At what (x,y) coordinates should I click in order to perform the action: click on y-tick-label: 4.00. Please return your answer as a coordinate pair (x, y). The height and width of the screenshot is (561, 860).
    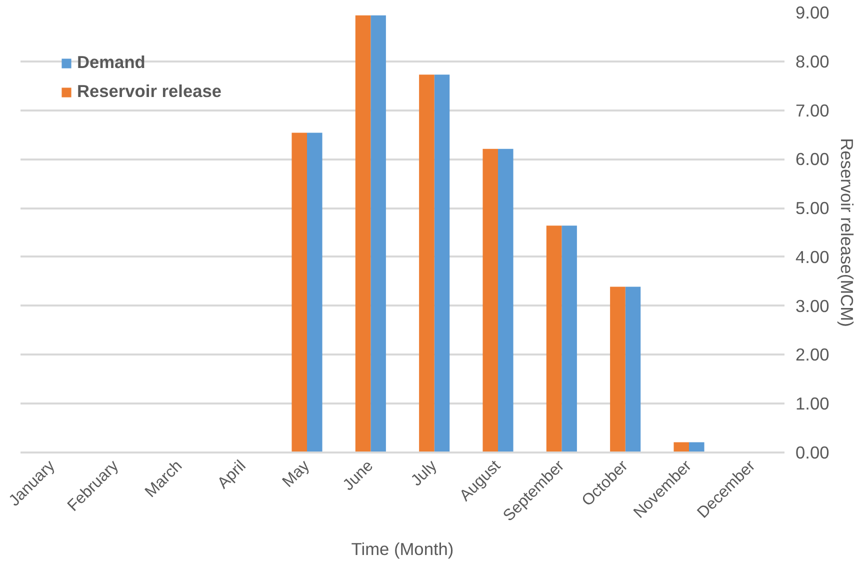
    Looking at the image, I should click on (813, 256).